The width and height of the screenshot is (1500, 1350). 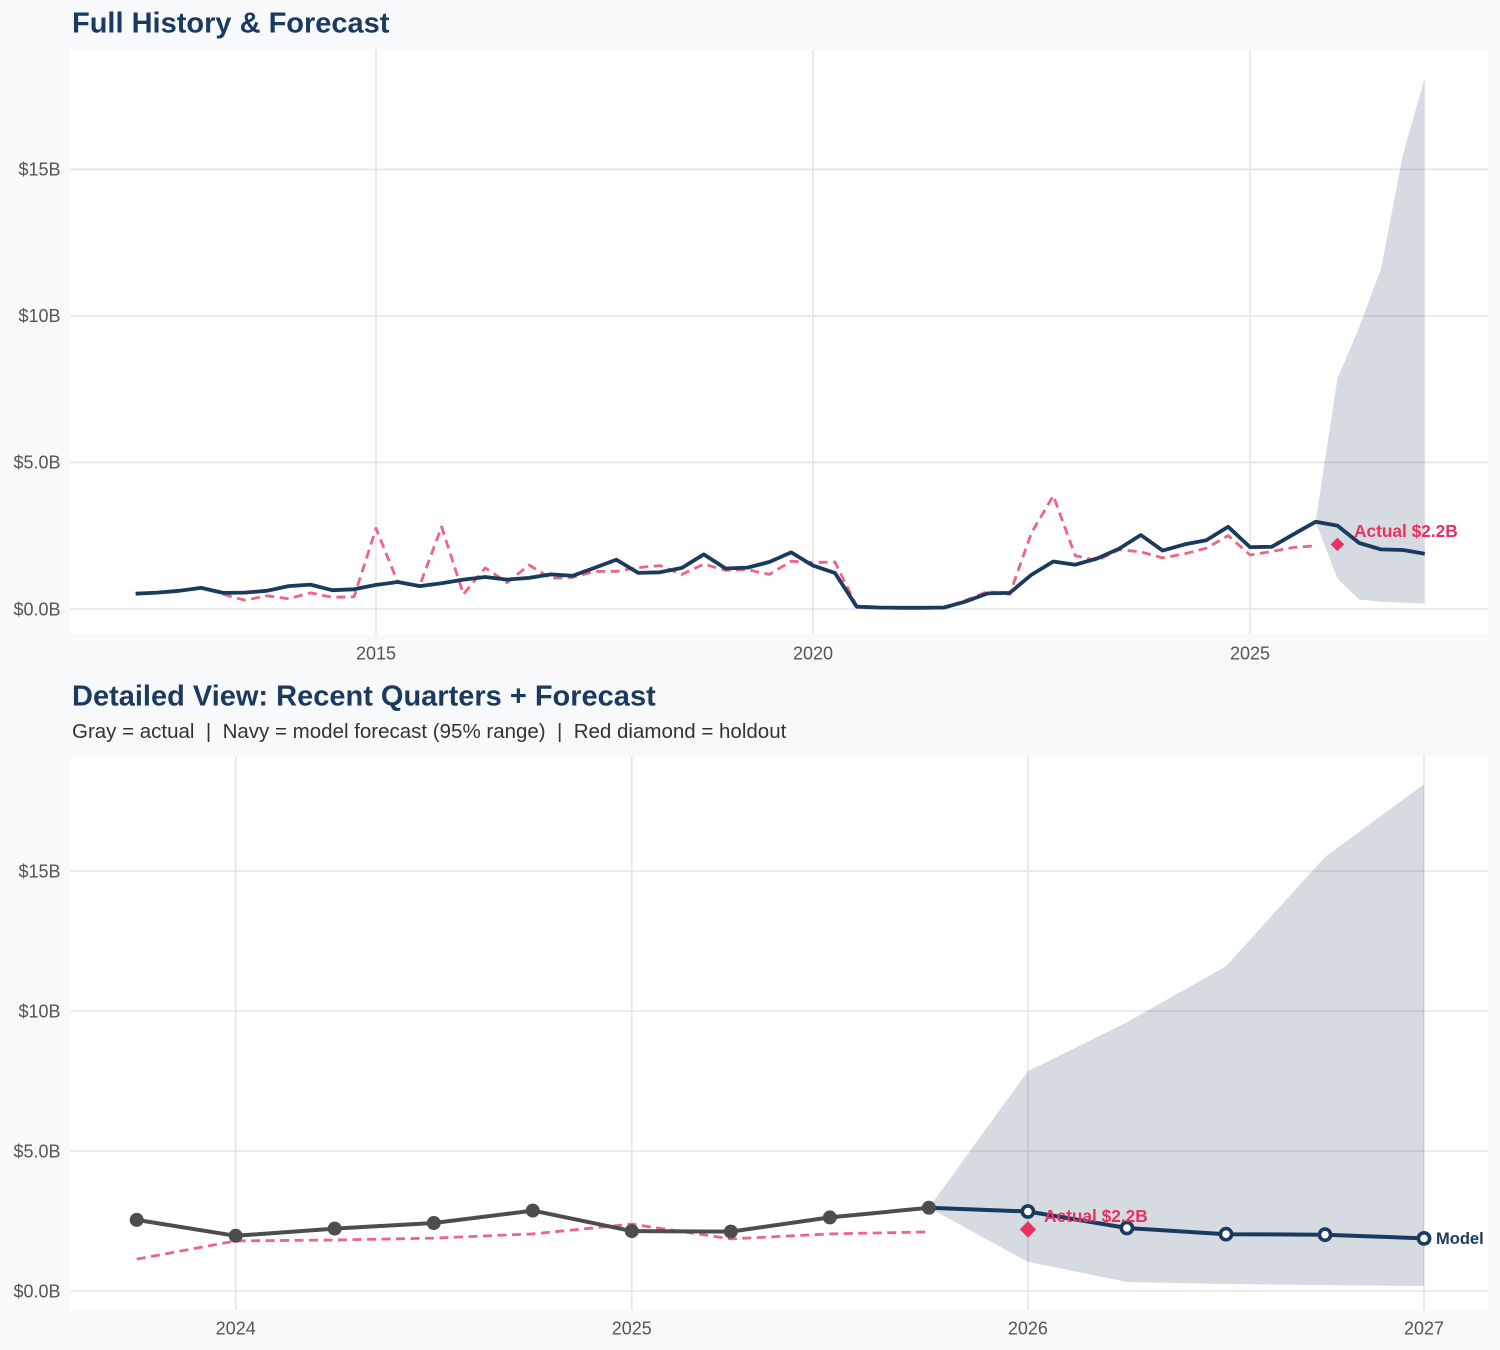 I want to click on svg-text: Model, so click(x=1460, y=1239).